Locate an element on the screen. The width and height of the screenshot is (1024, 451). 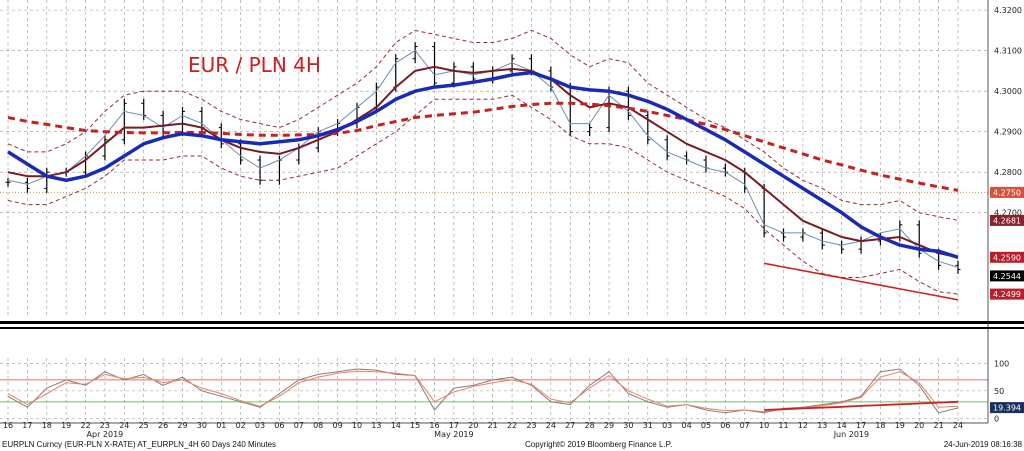
osc-value-tag-box is located at coordinates (1007, 408).